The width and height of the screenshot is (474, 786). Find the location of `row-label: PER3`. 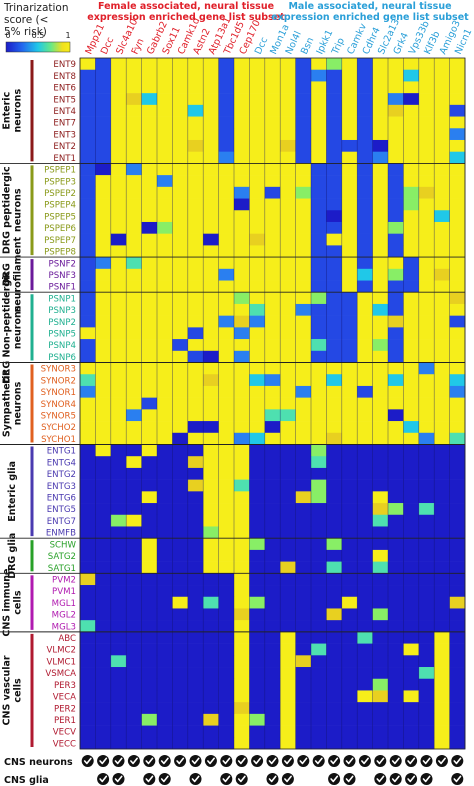

row-label: PER3 is located at coordinates (65, 686).